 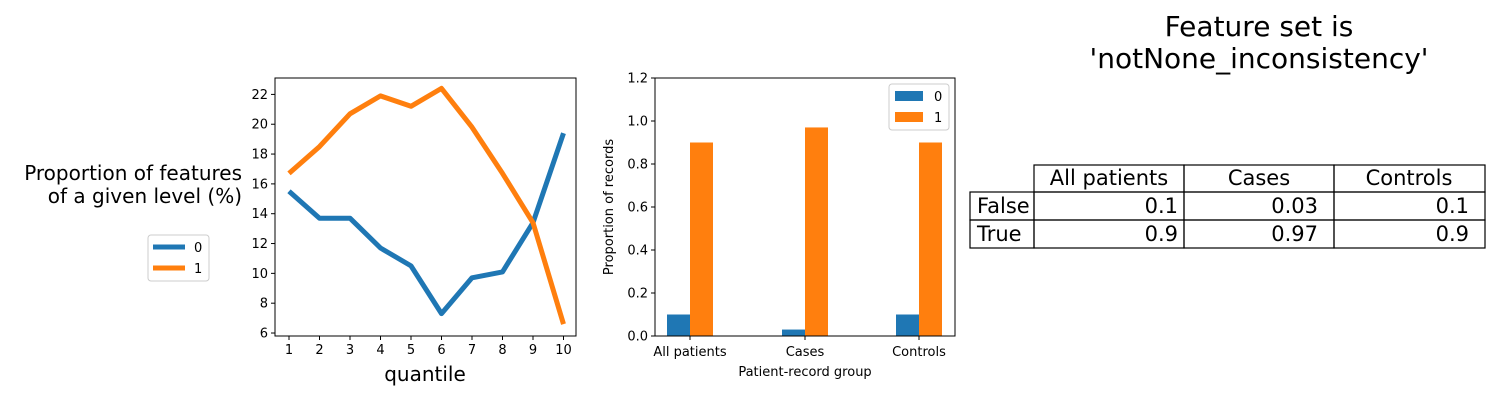 What do you see at coordinates (637, 251) in the screenshot?
I see `bar-chart-y-tick-label: 0.4` at bounding box center [637, 251].